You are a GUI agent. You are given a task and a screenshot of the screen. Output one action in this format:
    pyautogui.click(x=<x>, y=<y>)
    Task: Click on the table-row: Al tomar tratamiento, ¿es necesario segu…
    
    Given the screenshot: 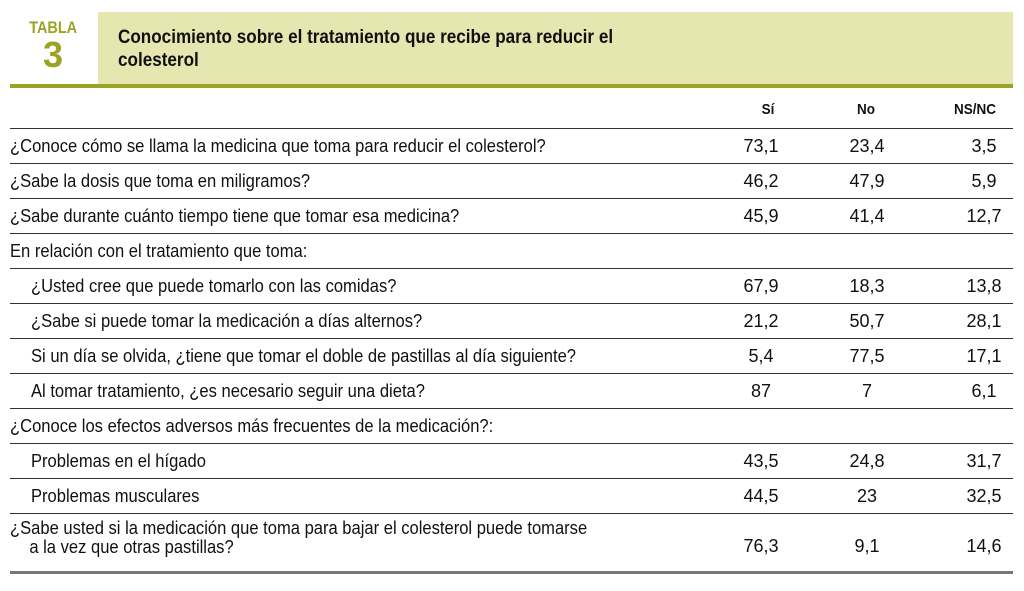 What is the action you would take?
    pyautogui.click(x=511, y=390)
    